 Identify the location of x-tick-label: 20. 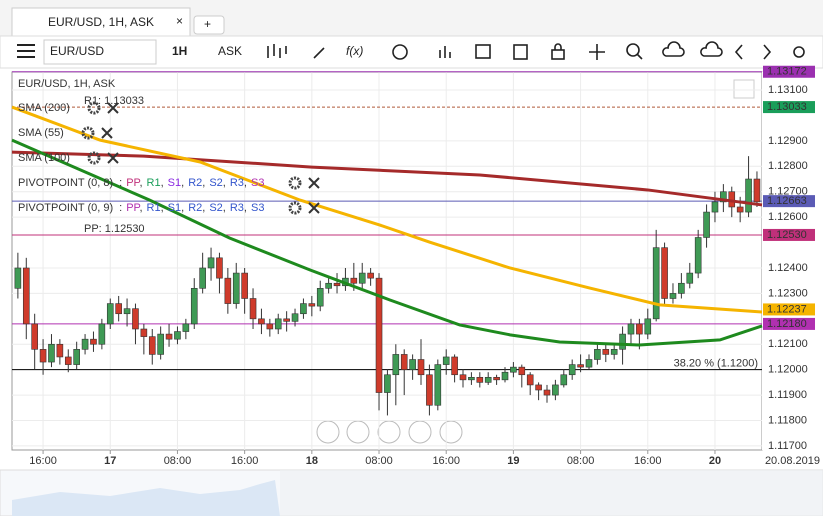
(715, 461).